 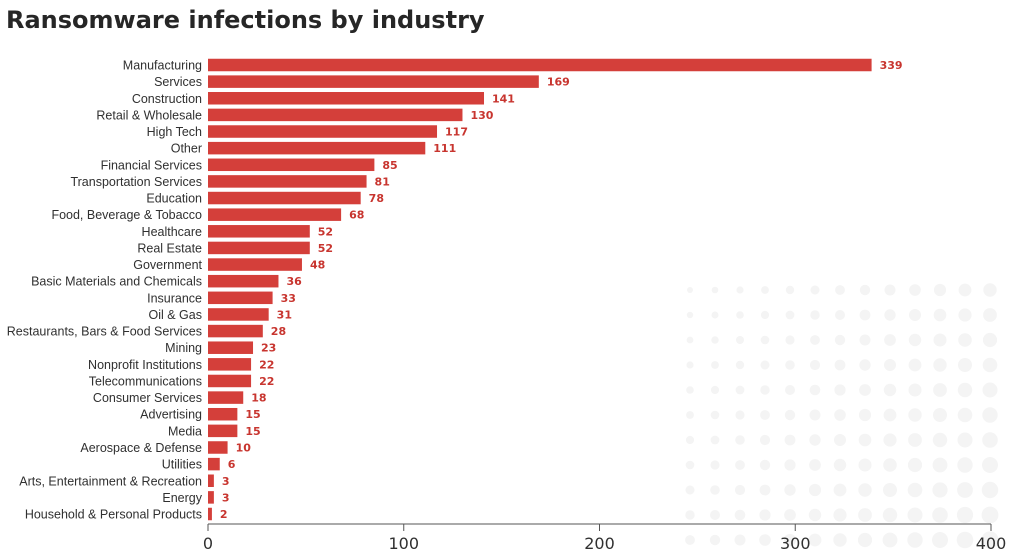 What do you see at coordinates (151, 165) in the screenshot?
I see `category-label: Financial Services` at bounding box center [151, 165].